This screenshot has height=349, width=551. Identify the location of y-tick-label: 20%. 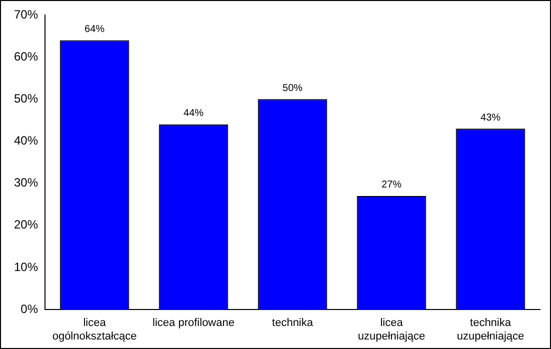
(26, 225).